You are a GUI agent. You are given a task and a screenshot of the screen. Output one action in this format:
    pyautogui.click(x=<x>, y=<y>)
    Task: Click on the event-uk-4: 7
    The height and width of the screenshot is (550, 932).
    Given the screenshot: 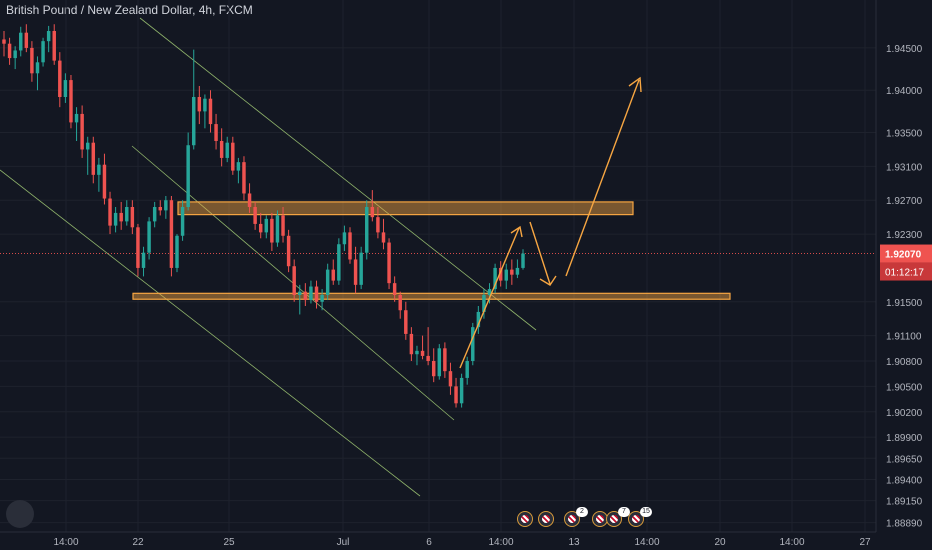 What is the action you would take?
    pyautogui.click(x=618, y=517)
    